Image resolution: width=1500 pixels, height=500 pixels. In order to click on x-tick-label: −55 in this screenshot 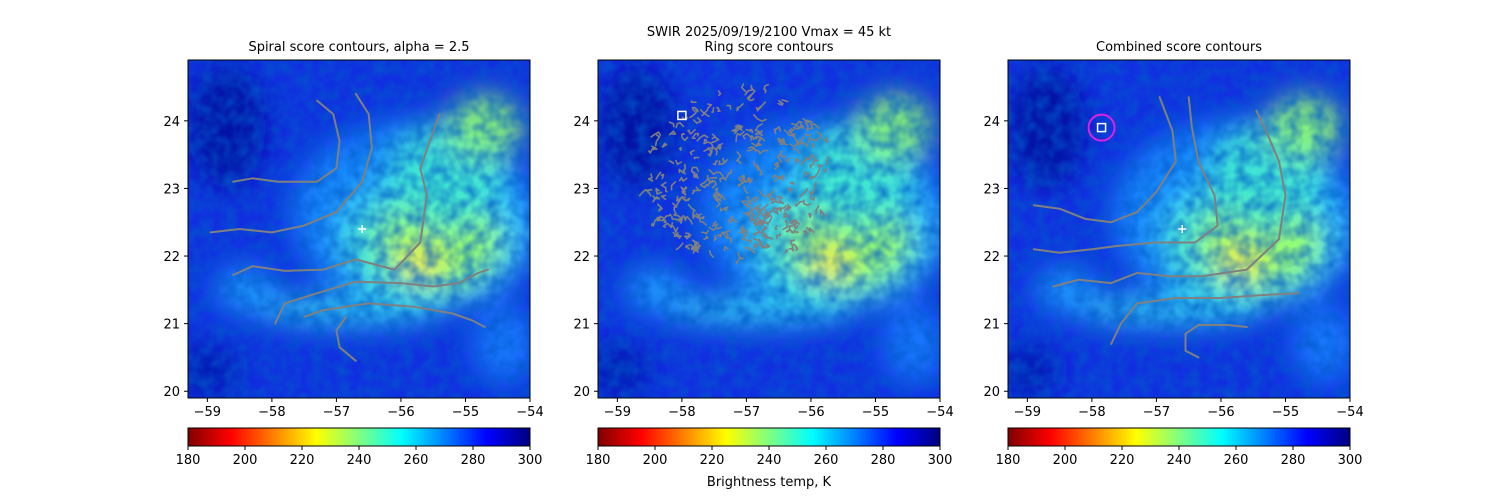, I will do `click(465, 412)`.